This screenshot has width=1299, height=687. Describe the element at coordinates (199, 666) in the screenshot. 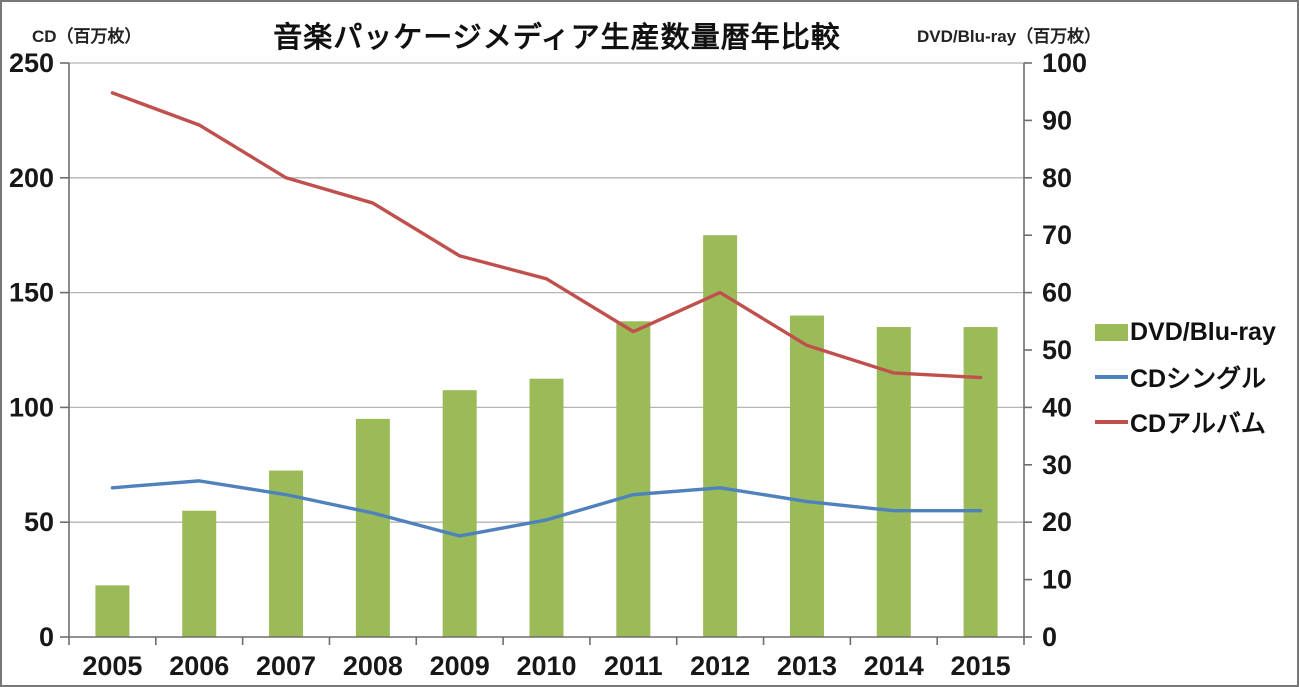

I see `x-axis-label-2006: 2006` at that location.